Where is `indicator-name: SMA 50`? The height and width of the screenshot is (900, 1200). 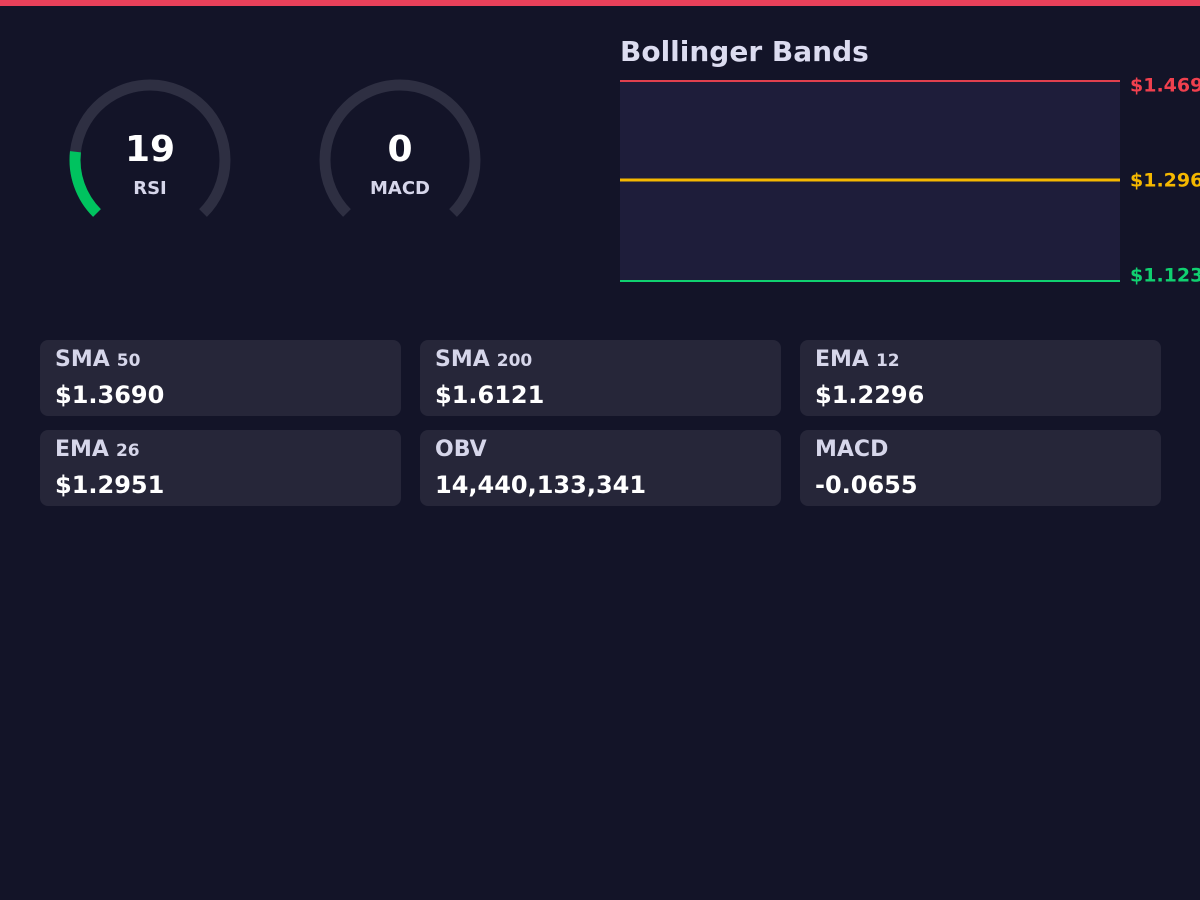
indicator-name: SMA 50 is located at coordinates (98, 359).